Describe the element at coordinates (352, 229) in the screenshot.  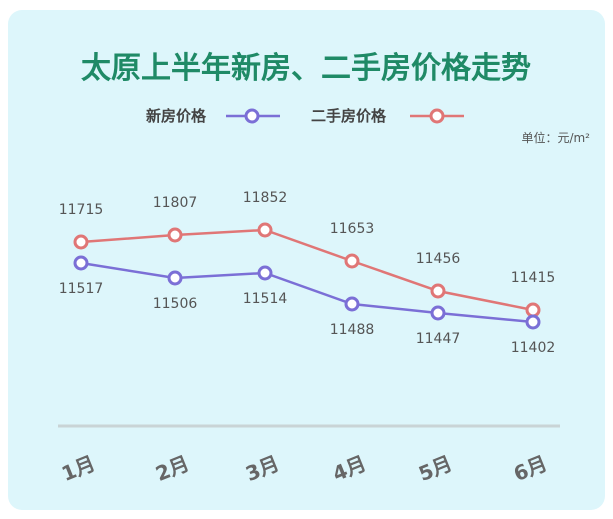
I see `data-label-second-hand-4: 11653` at that location.